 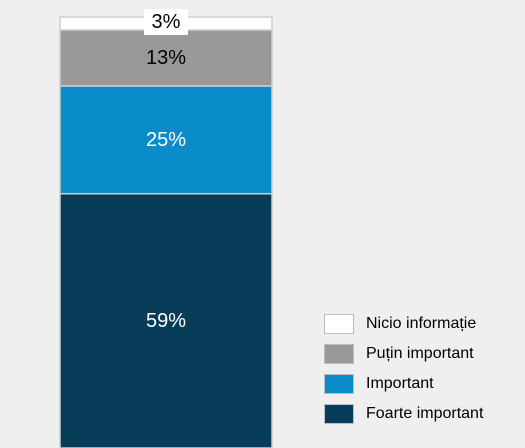 I want to click on legend-swatch-important, so click(x=339, y=384).